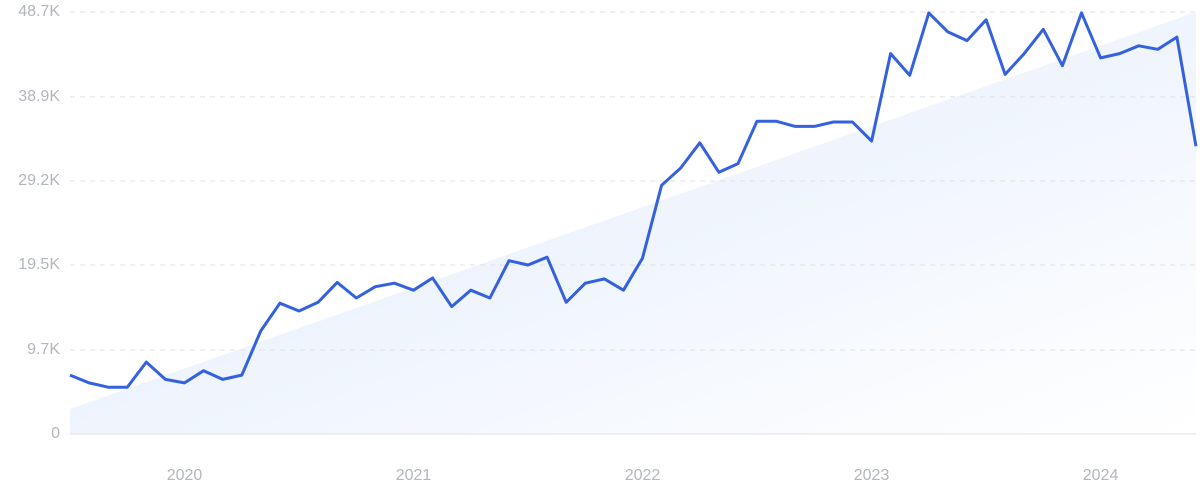 This screenshot has width=1200, height=499. What do you see at coordinates (39, 11) in the screenshot?
I see `y-tick-label: 48.7K` at bounding box center [39, 11].